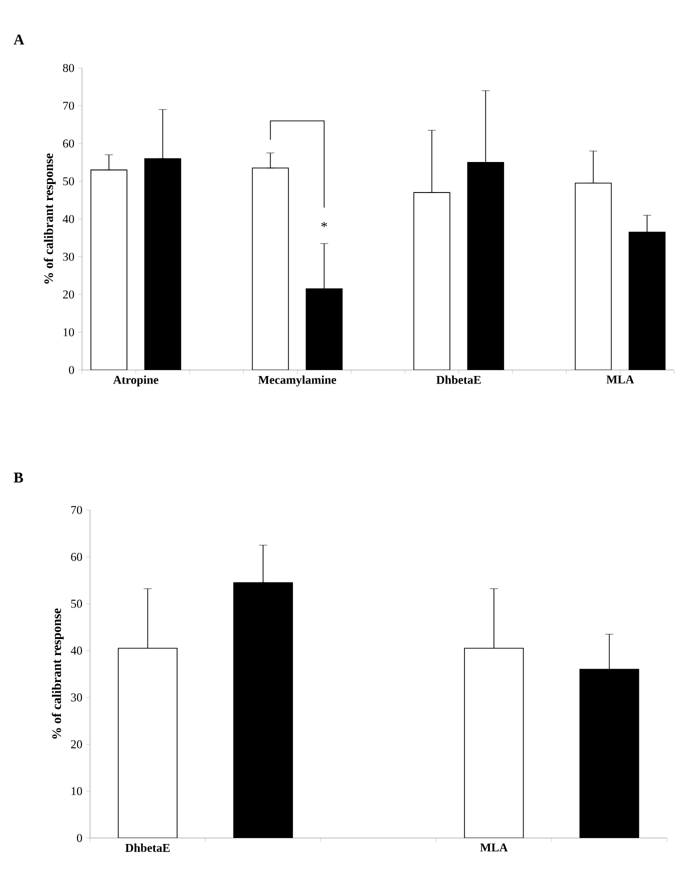  Describe the element at coordinates (68, 68) in the screenshot. I see `y-tick-label: 80` at that location.